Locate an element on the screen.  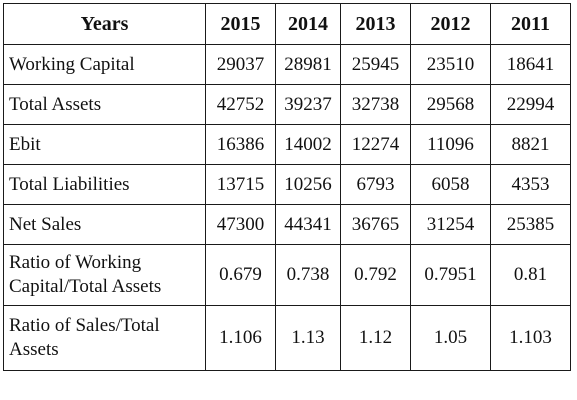
row-label: Ratio of Working Capital/Total Assets is located at coordinates (104, 275).